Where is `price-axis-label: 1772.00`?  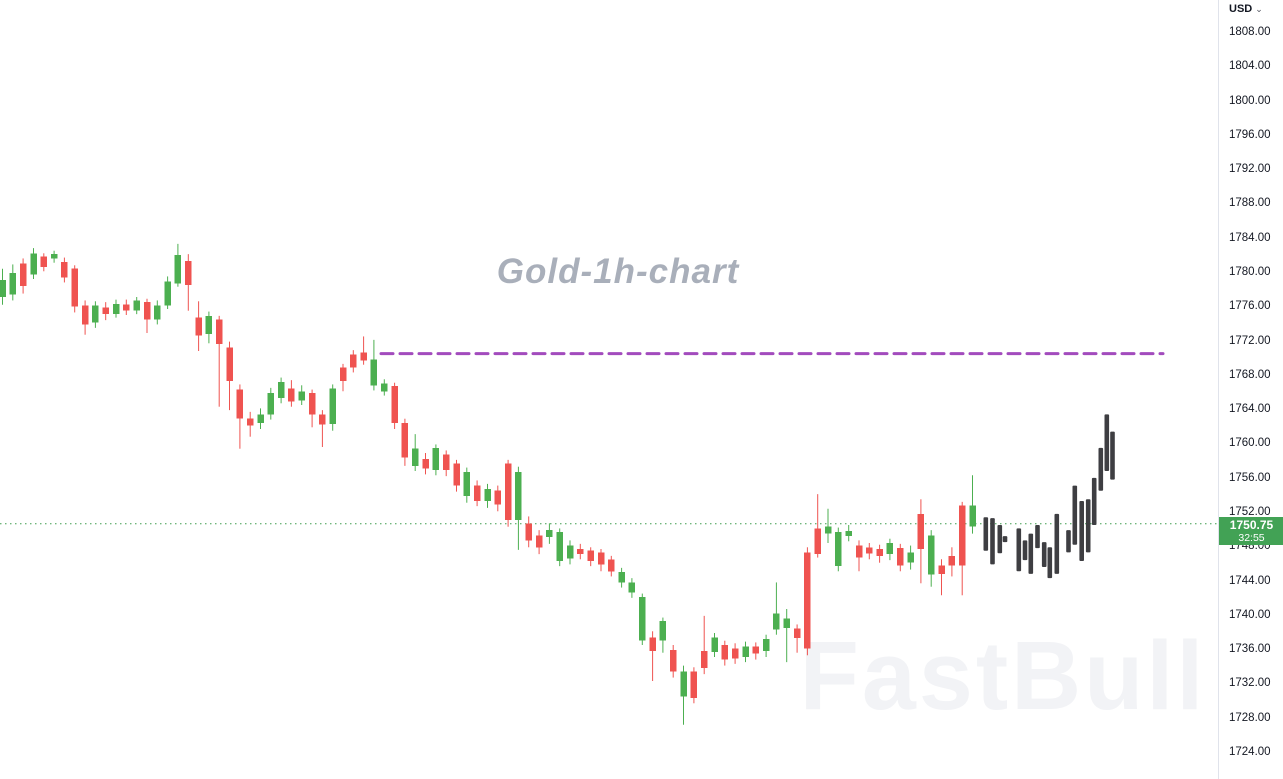
price-axis-label: 1772.00 is located at coordinates (1250, 340).